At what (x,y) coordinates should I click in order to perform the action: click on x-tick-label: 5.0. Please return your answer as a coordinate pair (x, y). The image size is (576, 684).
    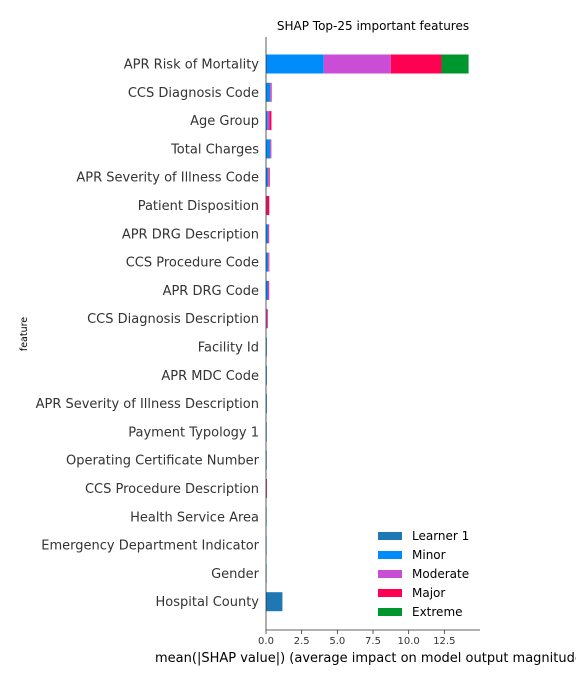
    Looking at the image, I should click on (337, 641).